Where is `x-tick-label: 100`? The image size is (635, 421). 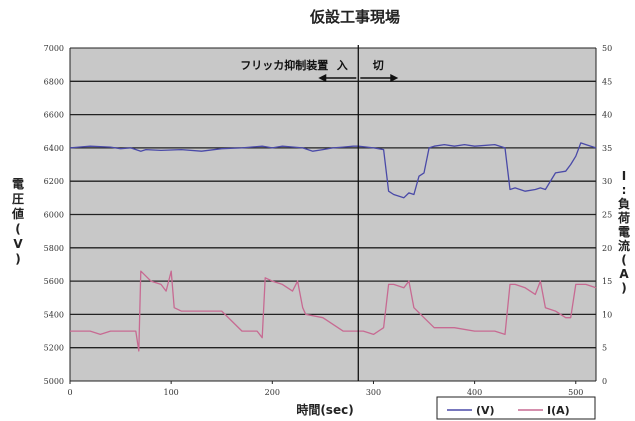
x-tick-label: 100 is located at coordinates (171, 392).